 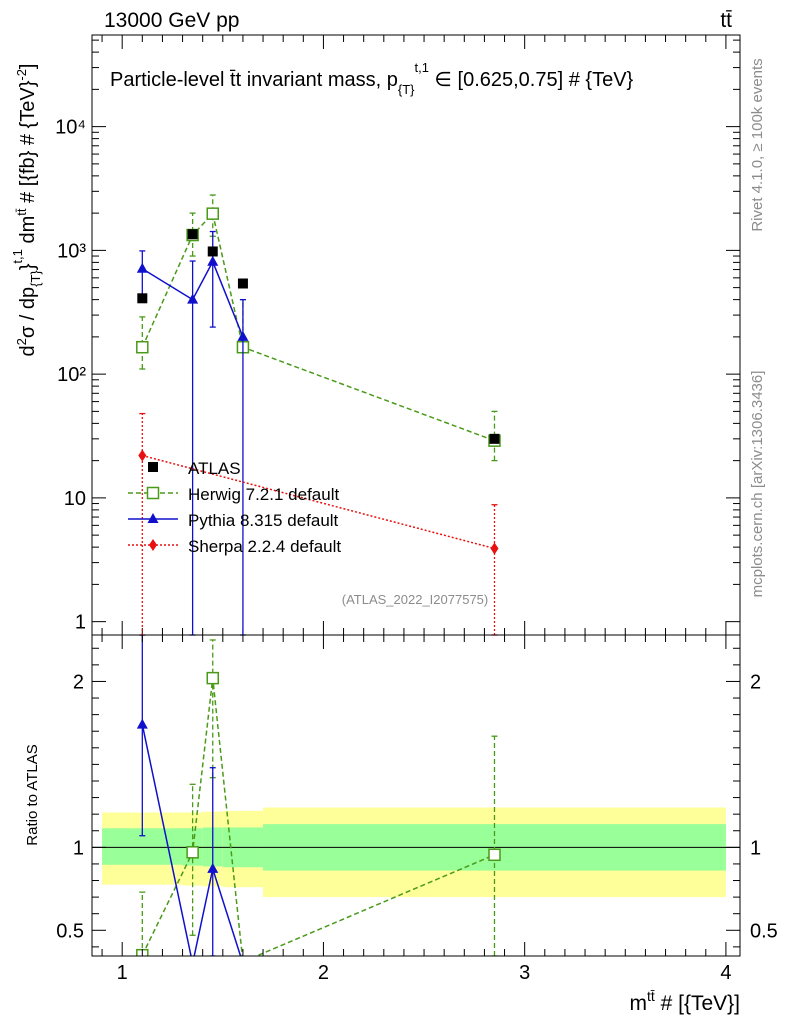 I want to click on ylabel-c: }, so click(x=28, y=266).